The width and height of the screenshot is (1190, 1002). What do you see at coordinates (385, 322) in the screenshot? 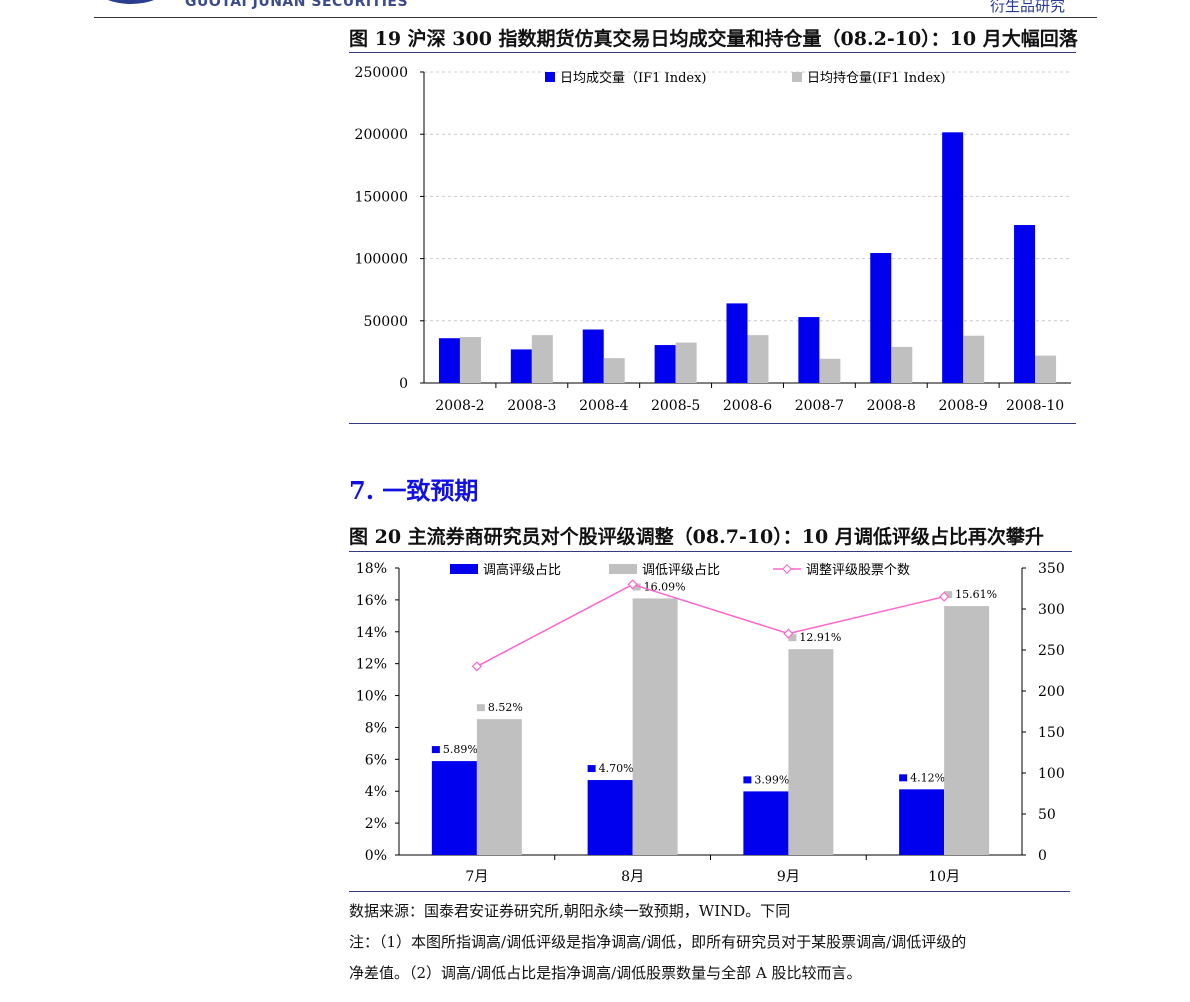
I see `chart1-ytick-label: 50000` at bounding box center [385, 322].